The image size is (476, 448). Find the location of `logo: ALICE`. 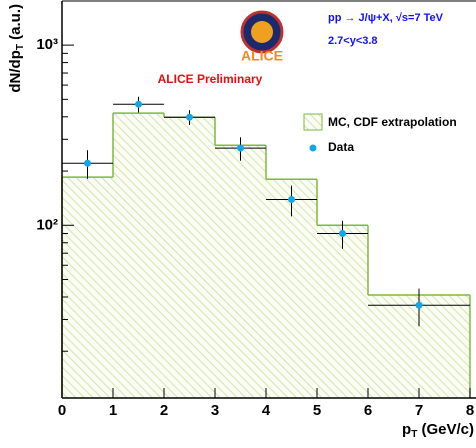

logo: ALICE is located at coordinates (262, 37).